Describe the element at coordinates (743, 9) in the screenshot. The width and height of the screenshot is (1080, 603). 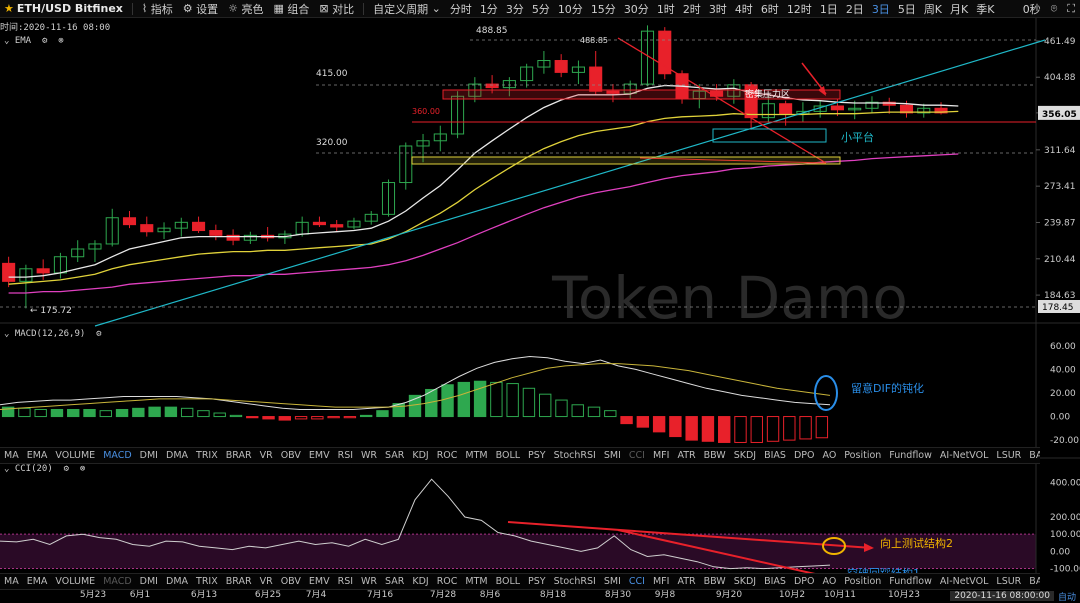
I see `period-10: 4时` at that location.